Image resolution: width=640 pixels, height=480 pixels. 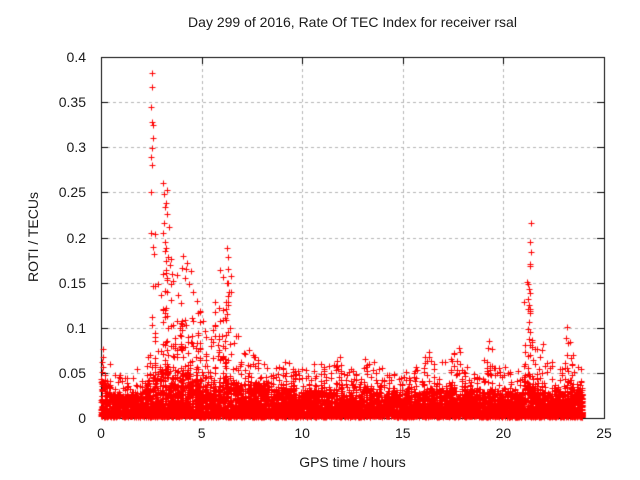 What do you see at coordinates (72, 102) in the screenshot?
I see `y-tick-label: 0.35` at bounding box center [72, 102].